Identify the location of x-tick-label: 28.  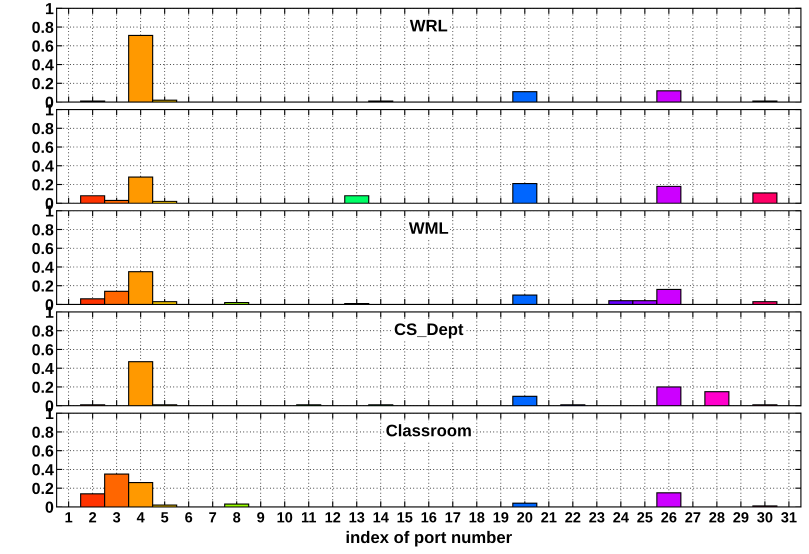
(717, 517).